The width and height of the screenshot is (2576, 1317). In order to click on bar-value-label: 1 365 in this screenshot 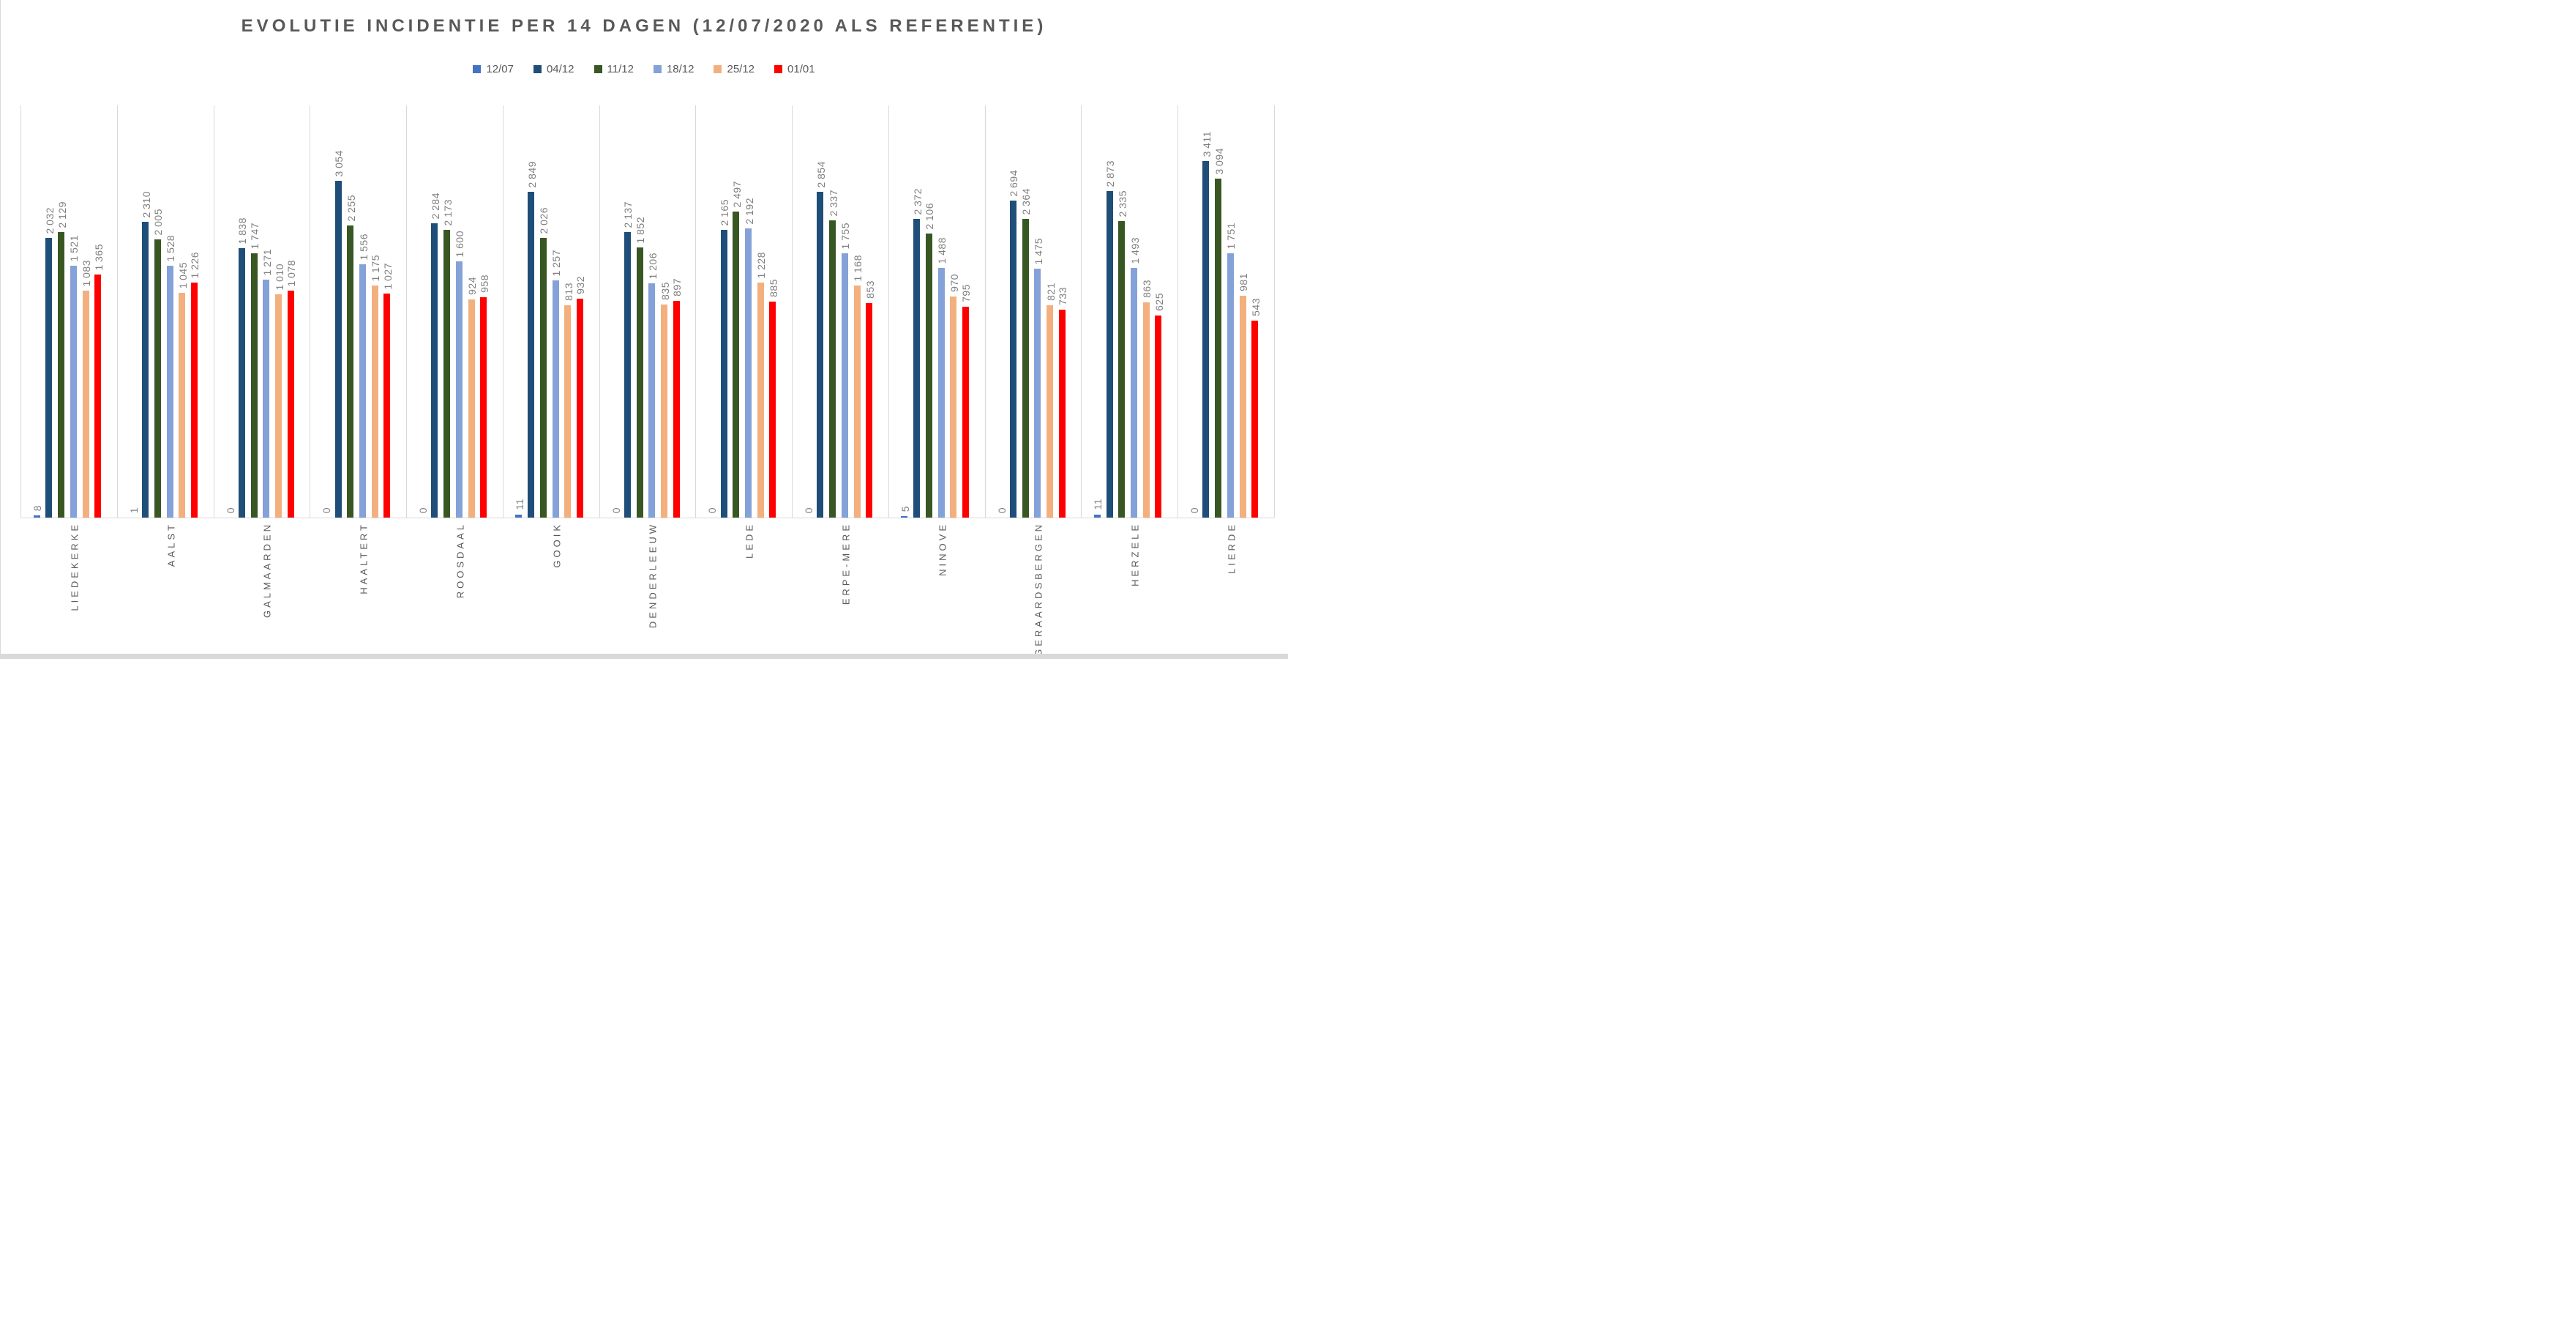, I will do `click(98, 256)`.